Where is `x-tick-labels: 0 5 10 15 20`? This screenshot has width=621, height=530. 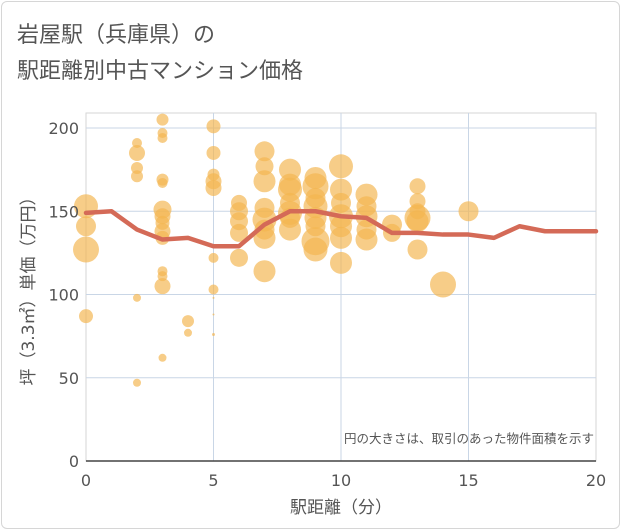 x-tick-labels: 0 5 10 15 20 is located at coordinates (343, 480).